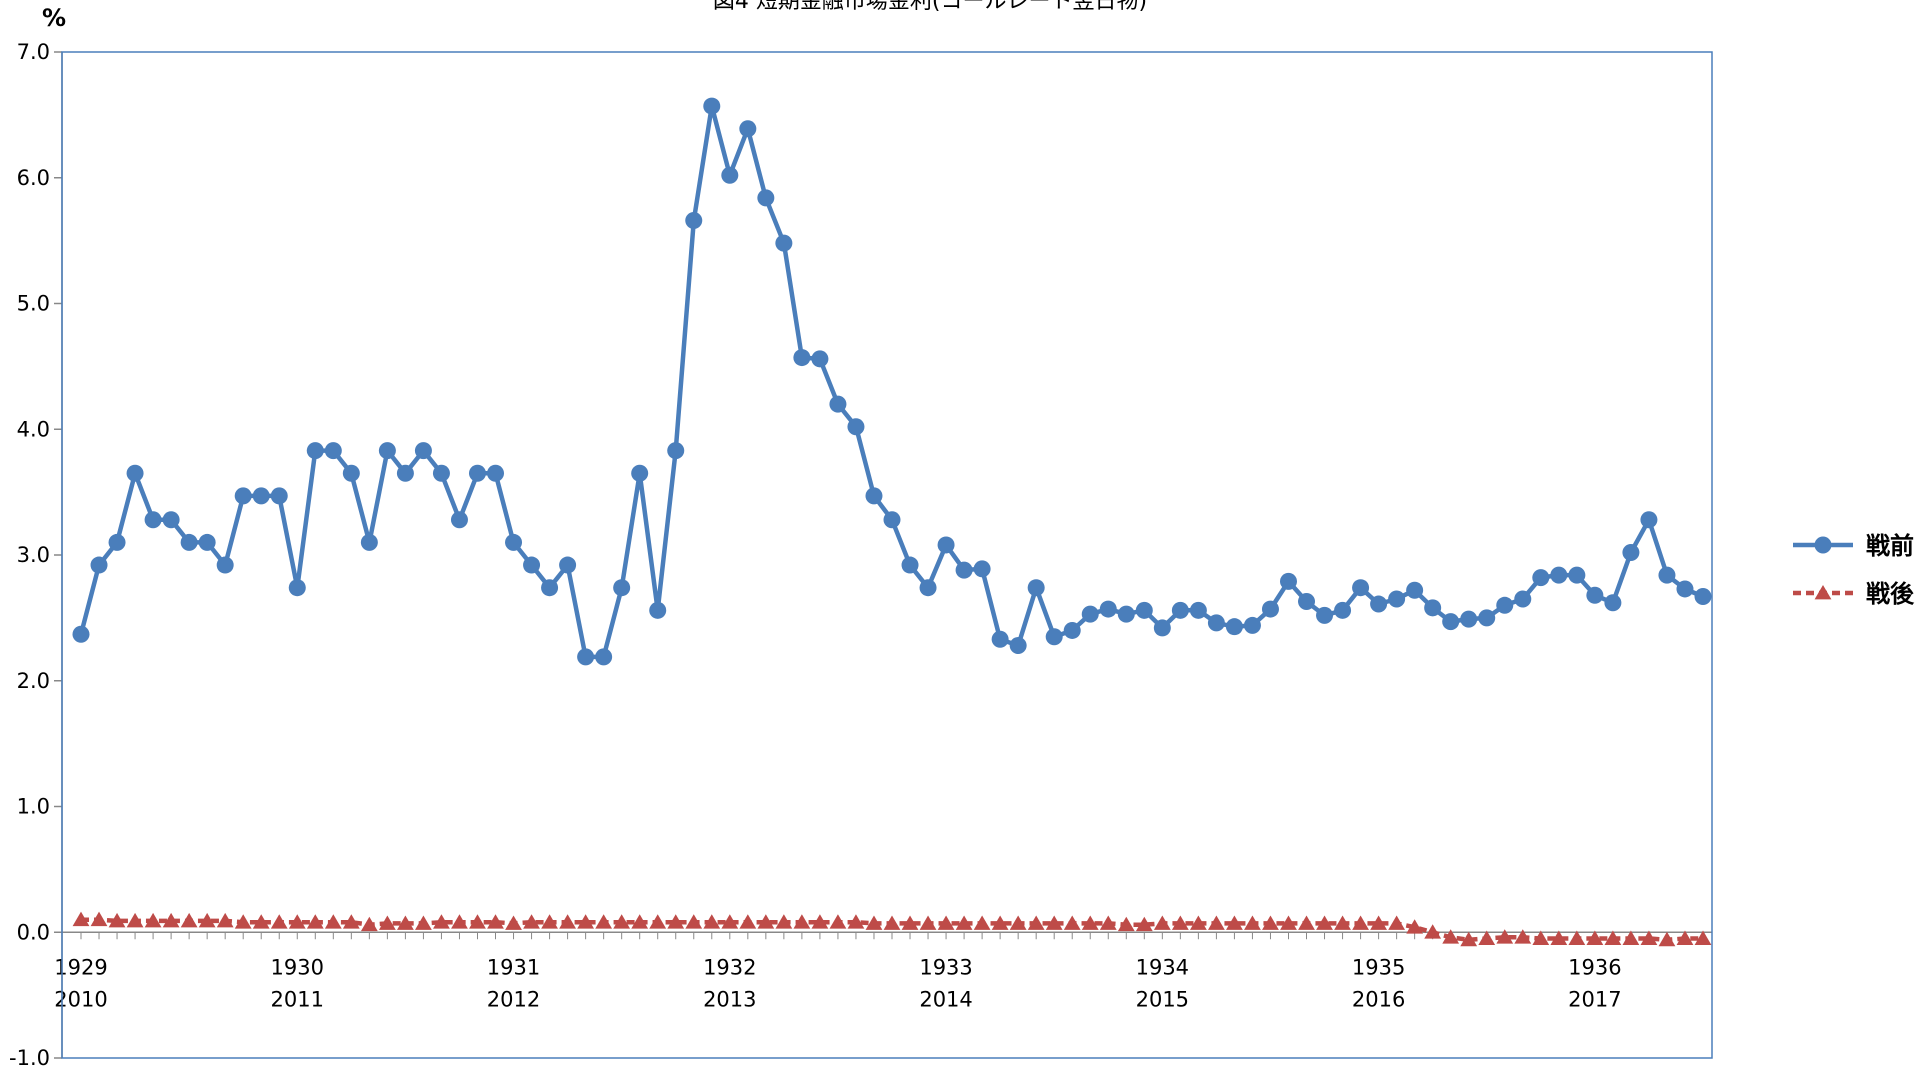 The width and height of the screenshot is (1923, 1071). Describe the element at coordinates (1854, 570) in the screenshot. I see `legend: 戦前 戦後` at that location.